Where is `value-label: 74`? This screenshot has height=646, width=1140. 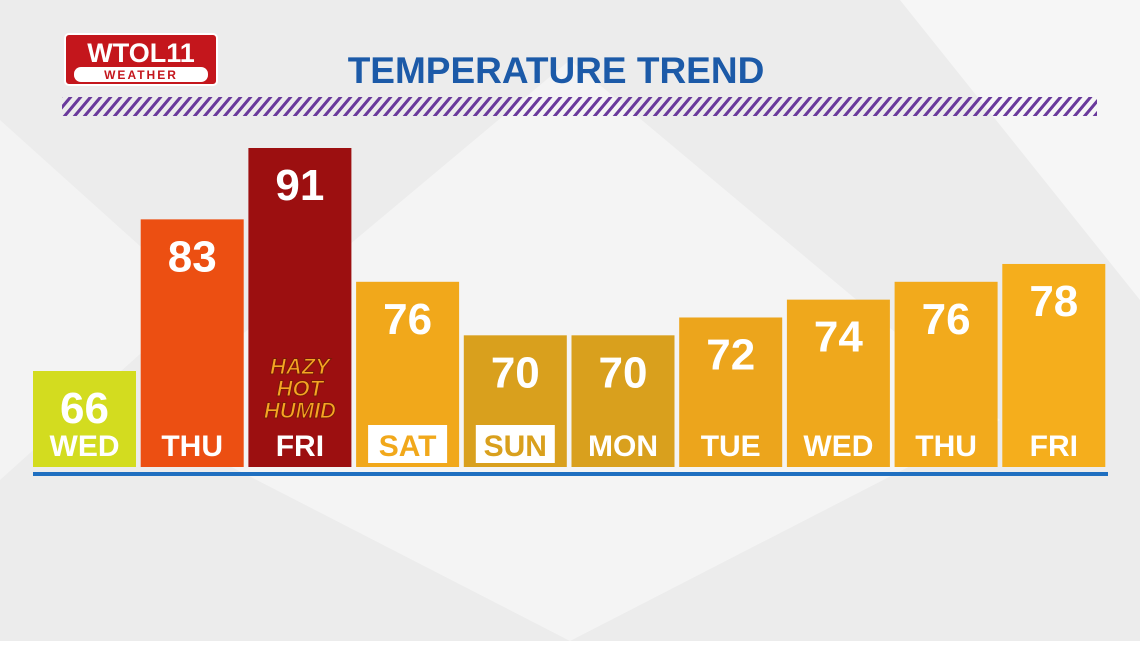
value-label: 74 is located at coordinates (838, 337).